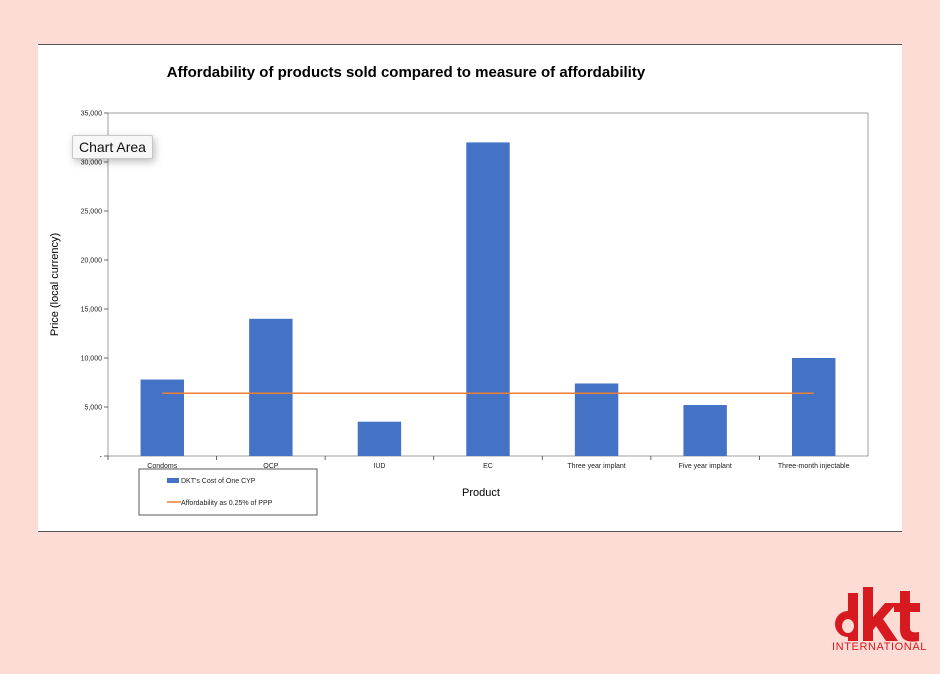  I want to click on y-tick-label: 20,000, so click(92, 261).